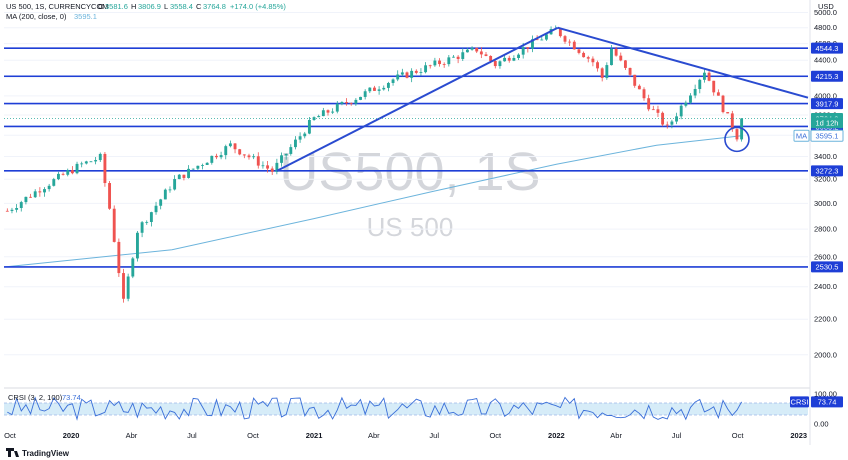  What do you see at coordinates (192, 435) in the screenshot?
I see `time-tick-label: Jul` at bounding box center [192, 435].